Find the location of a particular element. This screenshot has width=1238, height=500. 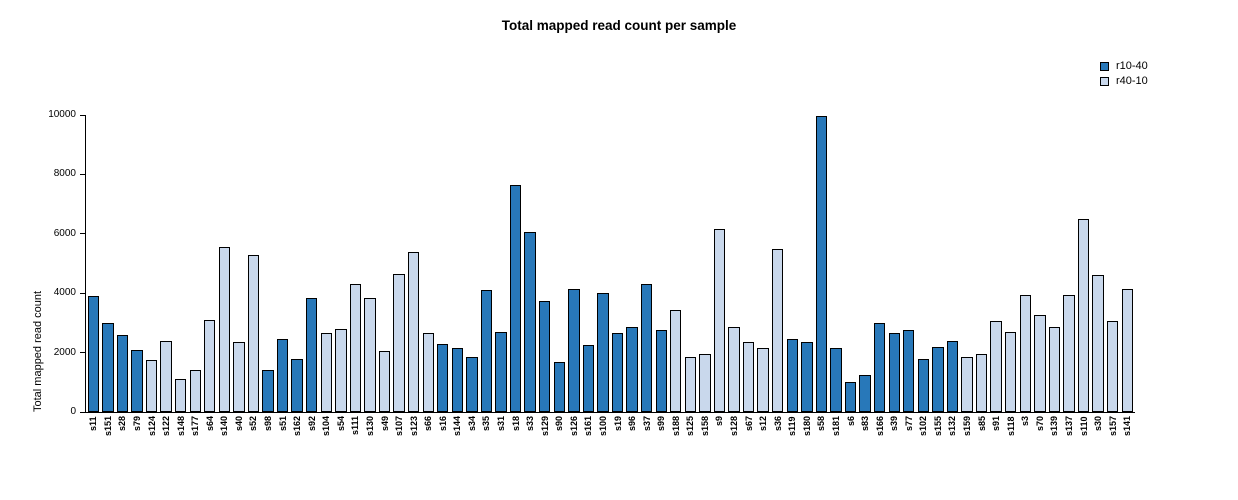

x-label-column: s104 is located at coordinates (326, 441).